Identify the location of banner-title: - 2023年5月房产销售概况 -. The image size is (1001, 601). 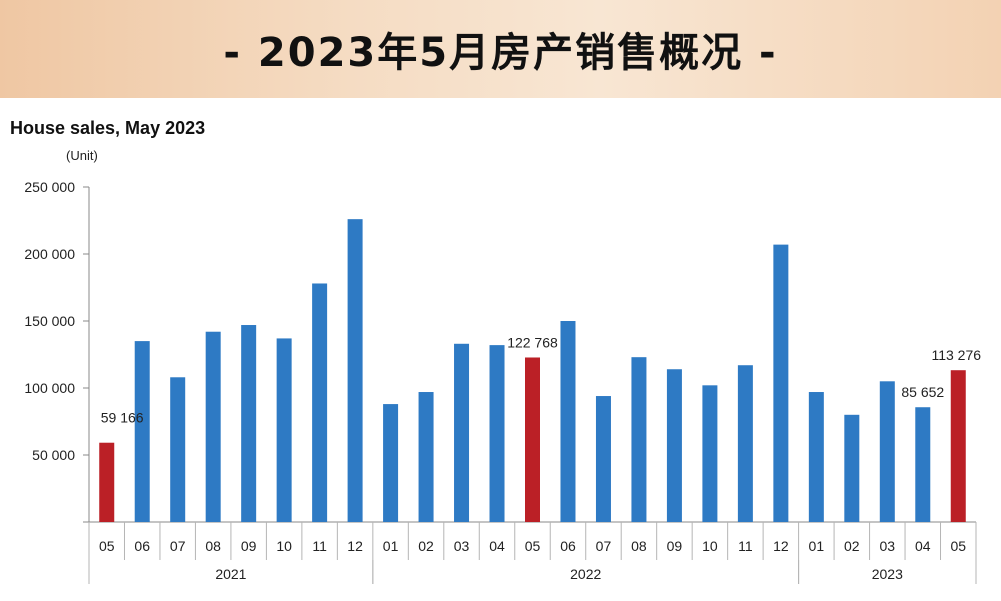
(500, 53).